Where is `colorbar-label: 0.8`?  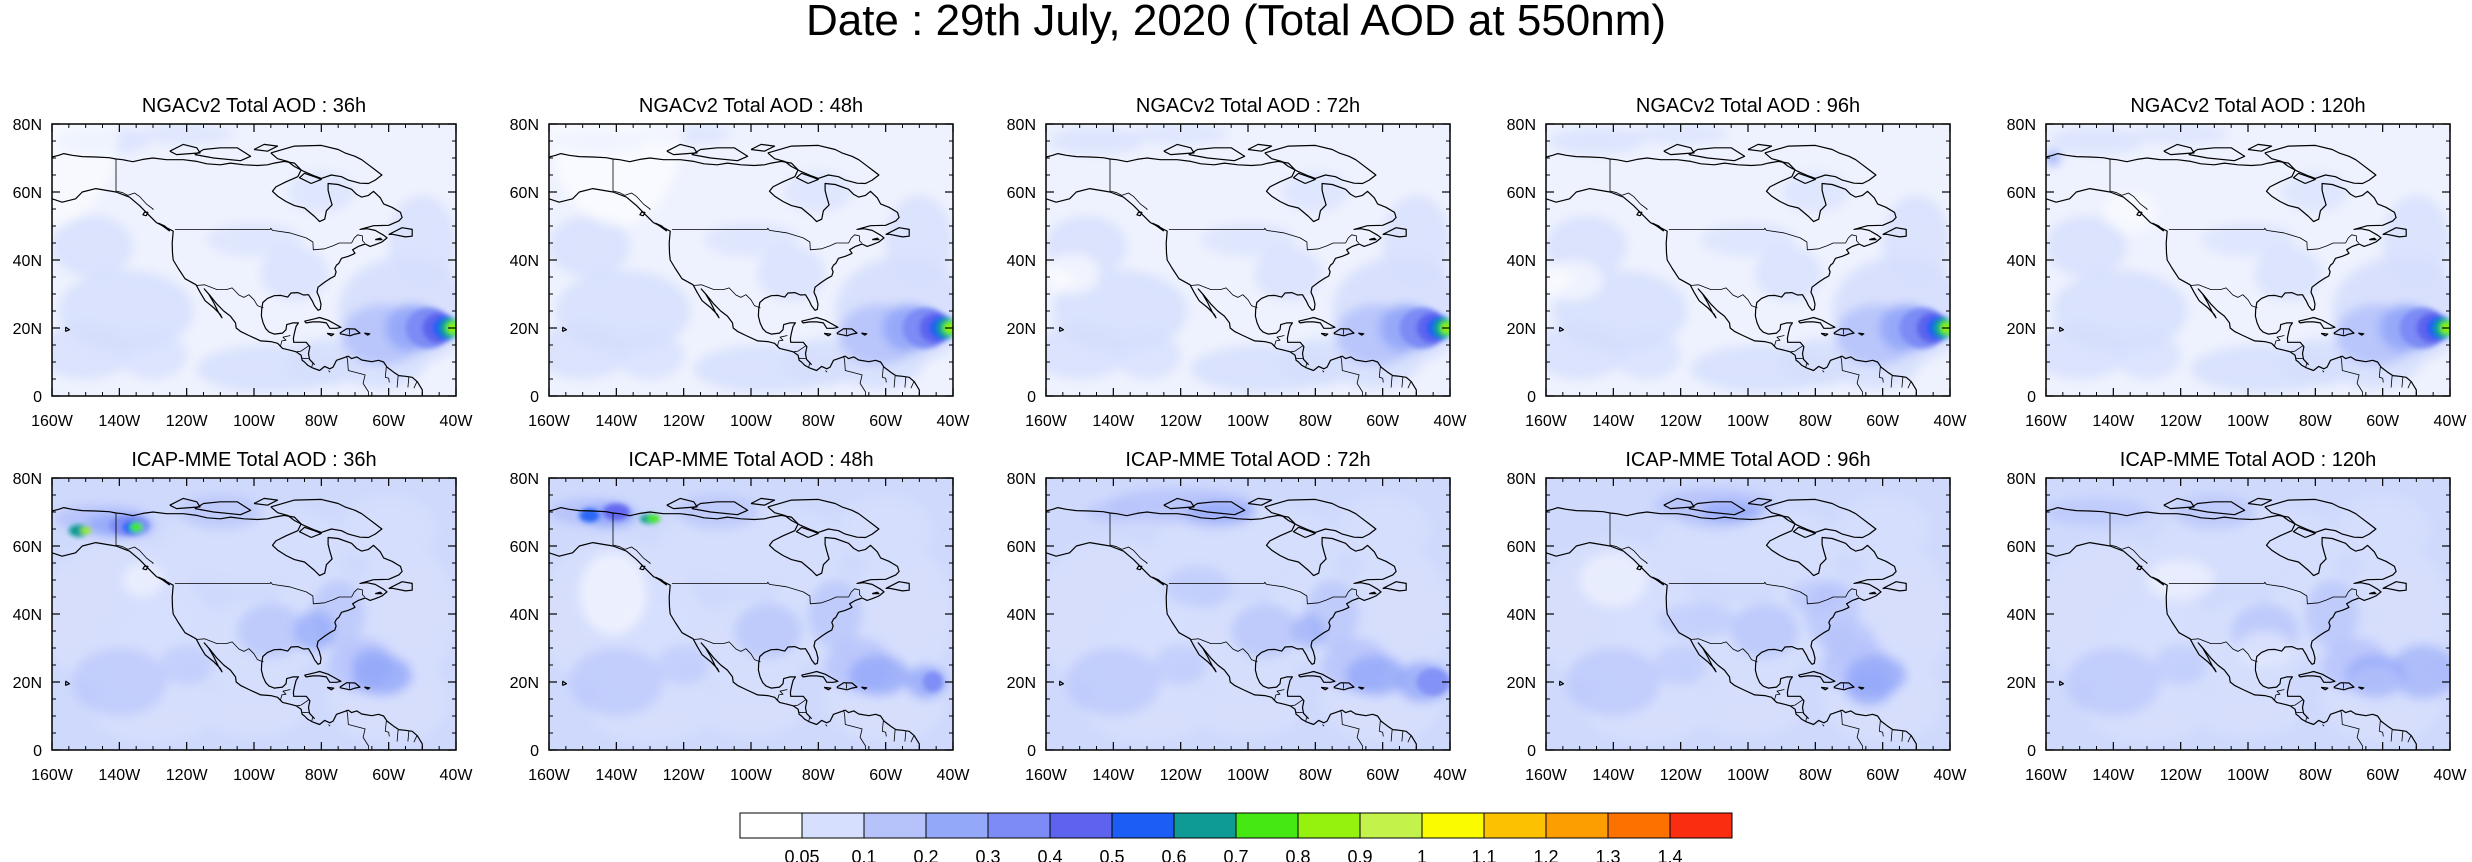 colorbar-label: 0.8 is located at coordinates (1297, 854).